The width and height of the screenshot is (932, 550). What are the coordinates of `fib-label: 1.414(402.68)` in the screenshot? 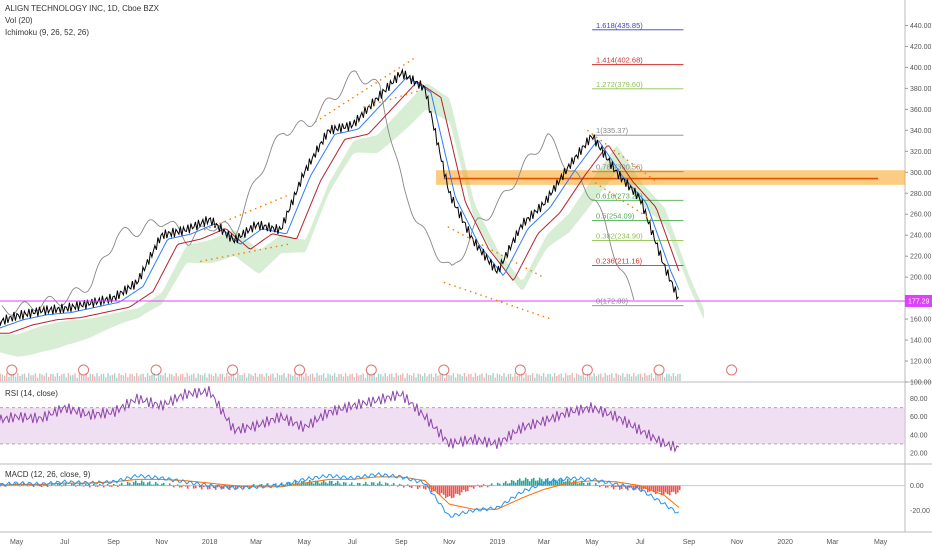 It's located at (619, 60).